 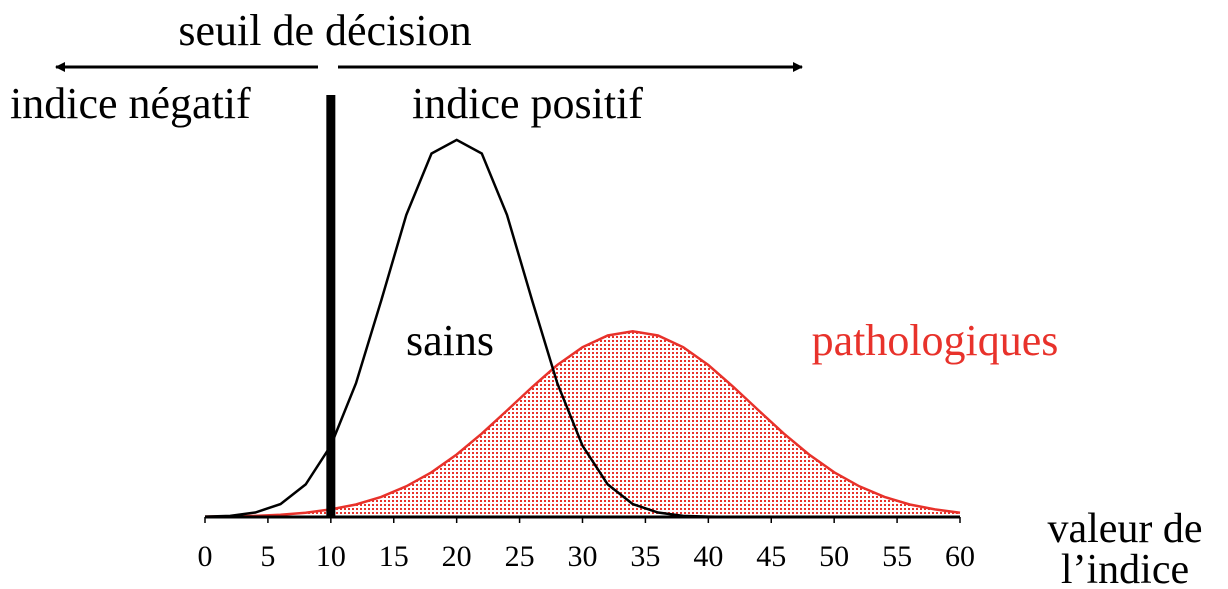 What do you see at coordinates (130, 103) in the screenshot?
I see `left-label: indice négatif` at bounding box center [130, 103].